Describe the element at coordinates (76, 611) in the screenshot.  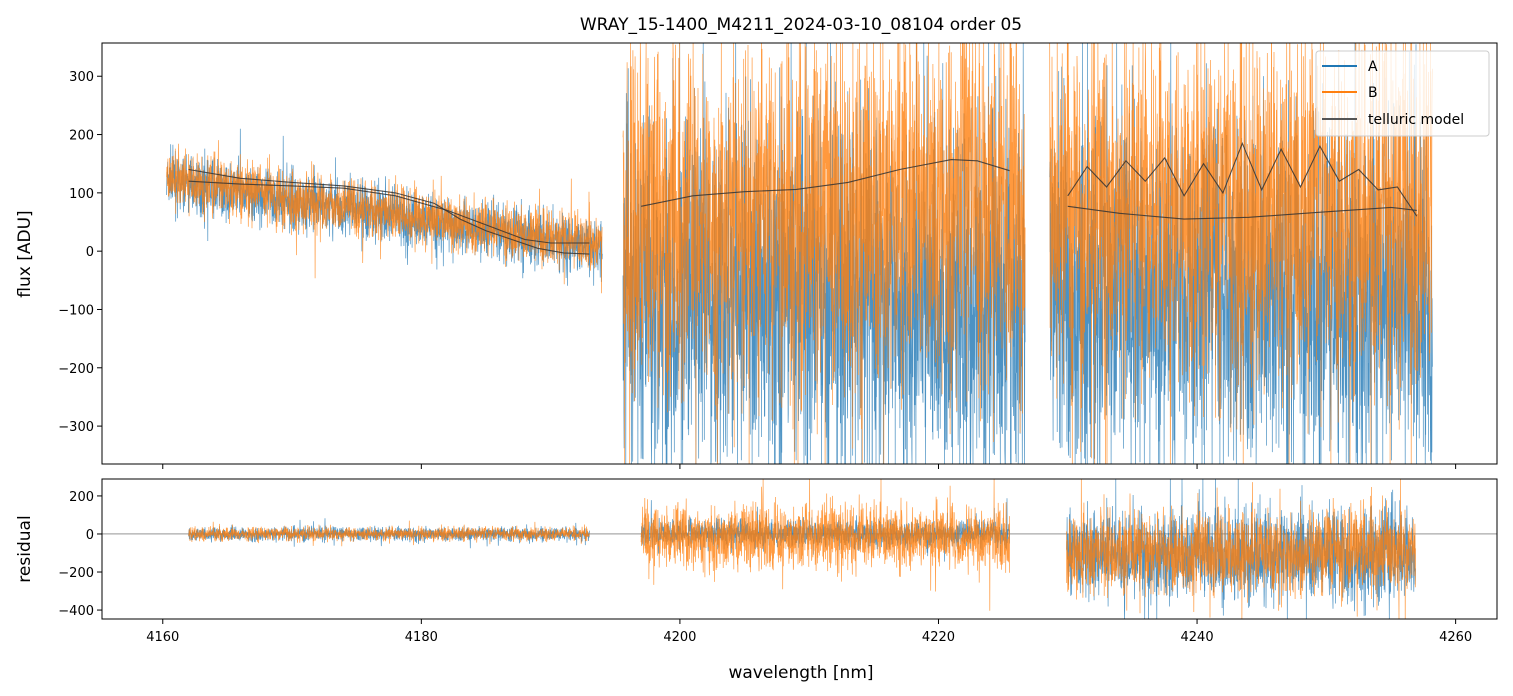
I see `y-tick-label: −400` at that location.